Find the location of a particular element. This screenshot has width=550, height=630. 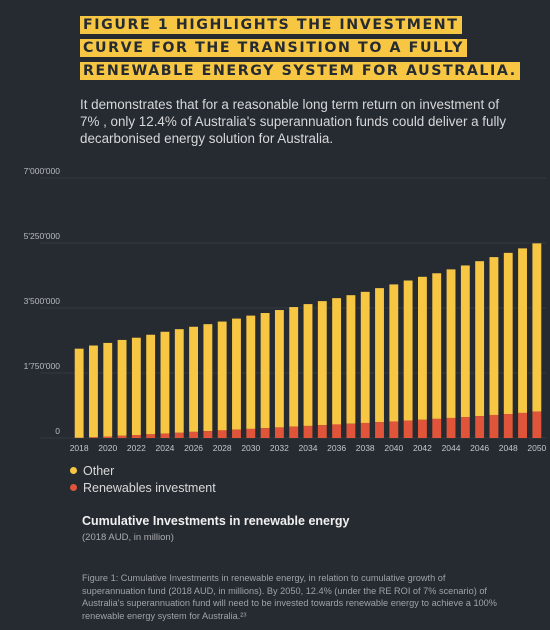

y-axis-labels: 0 1'750'000 3'500'000 5'250'000 7'000'000 is located at coordinates (42, 301).